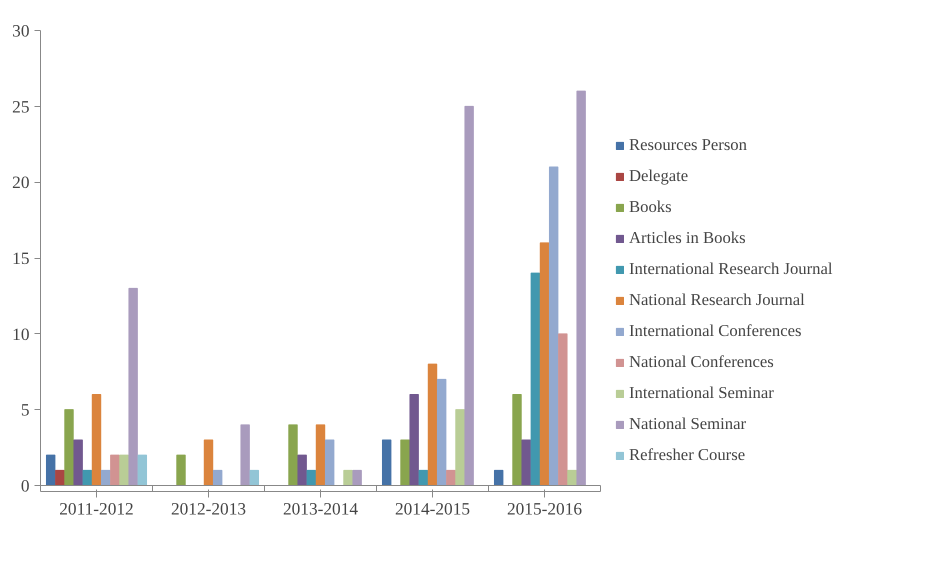  Describe the element at coordinates (208, 509) in the screenshot. I see `x-tick-label: 2012-2013` at that location.